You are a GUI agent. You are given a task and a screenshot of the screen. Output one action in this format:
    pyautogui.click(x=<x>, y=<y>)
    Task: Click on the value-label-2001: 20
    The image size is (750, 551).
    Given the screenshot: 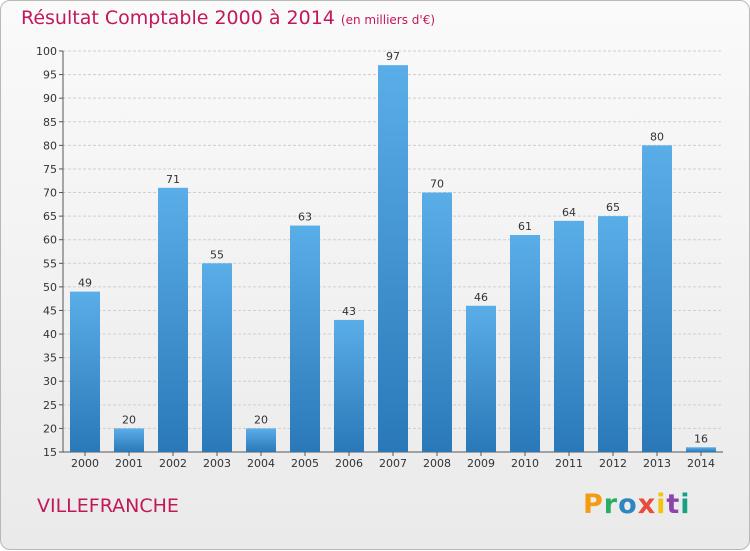 What is the action you would take?
    pyautogui.click(x=129, y=419)
    